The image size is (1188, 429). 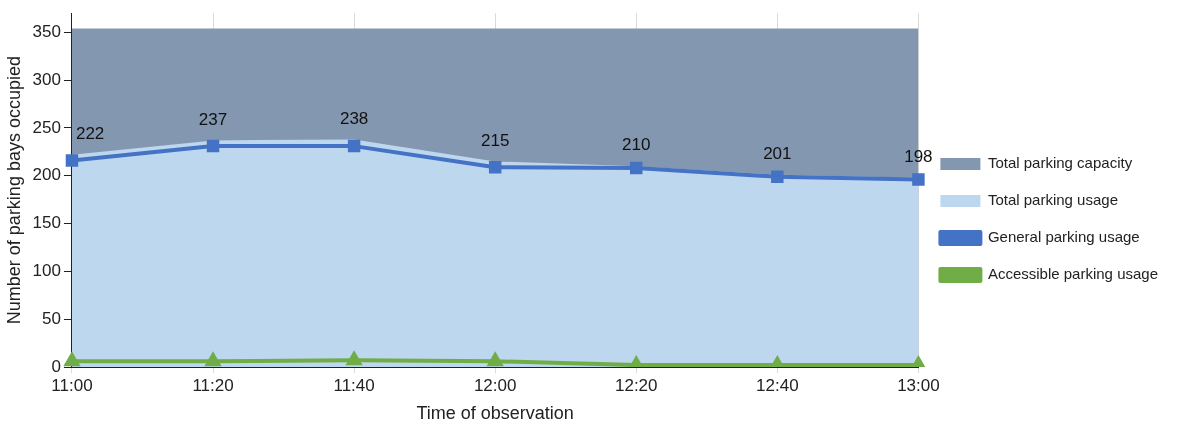 I want to click on y-tick-label: 0, so click(x=56, y=366).